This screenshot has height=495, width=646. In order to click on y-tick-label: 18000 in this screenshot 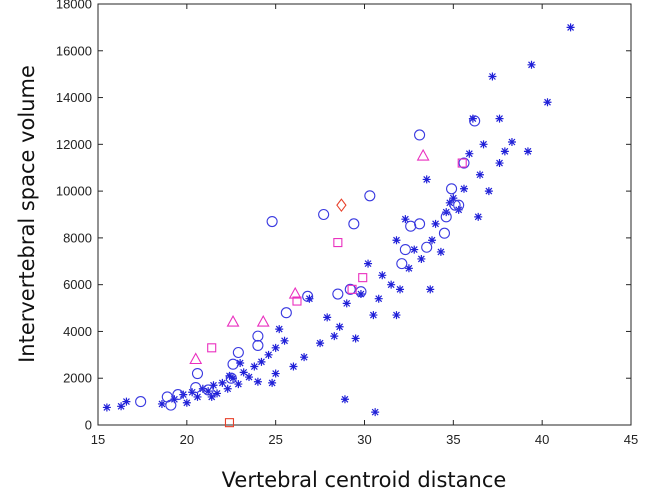, I will do `click(74, 6)`.